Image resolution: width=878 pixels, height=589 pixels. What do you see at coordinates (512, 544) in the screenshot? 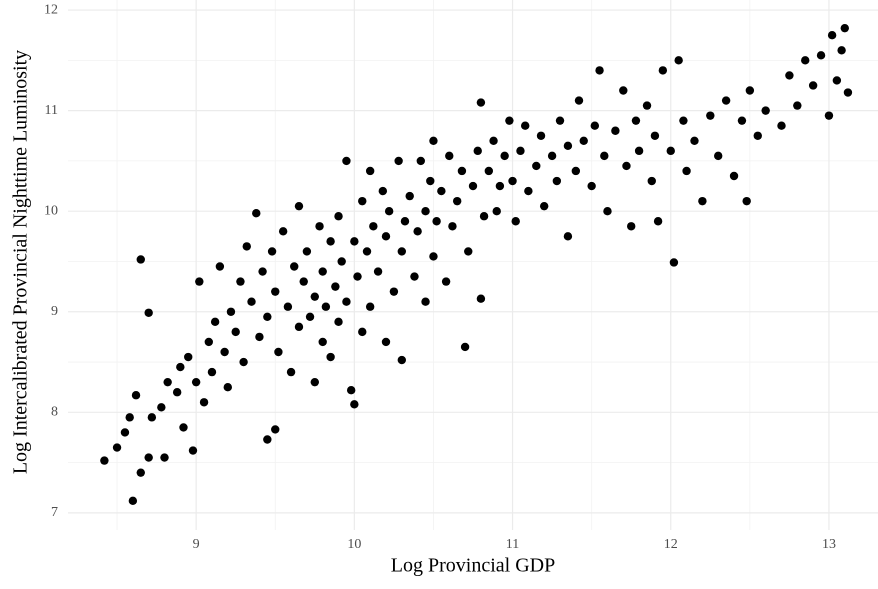
I see `x-tick-label: 11` at bounding box center [512, 544].